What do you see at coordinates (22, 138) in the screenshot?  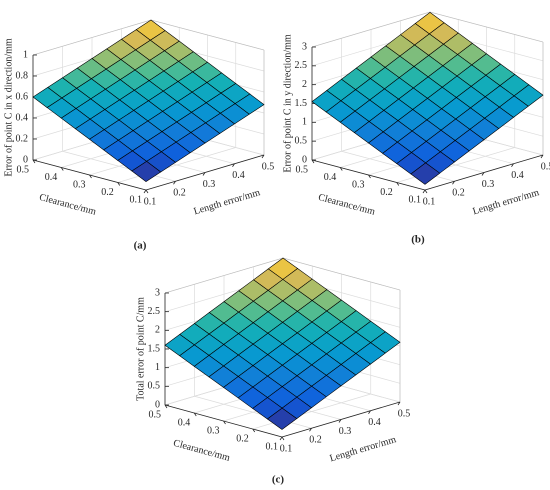 I see `z-tick-label: 0.2` at bounding box center [22, 138].